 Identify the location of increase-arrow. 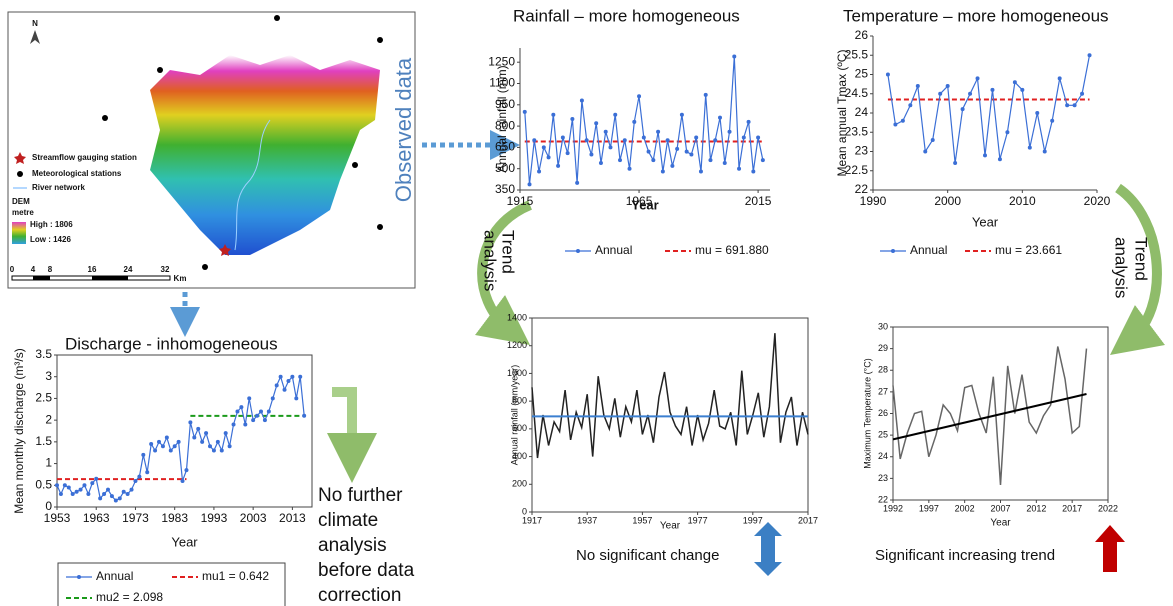
(1110, 548).